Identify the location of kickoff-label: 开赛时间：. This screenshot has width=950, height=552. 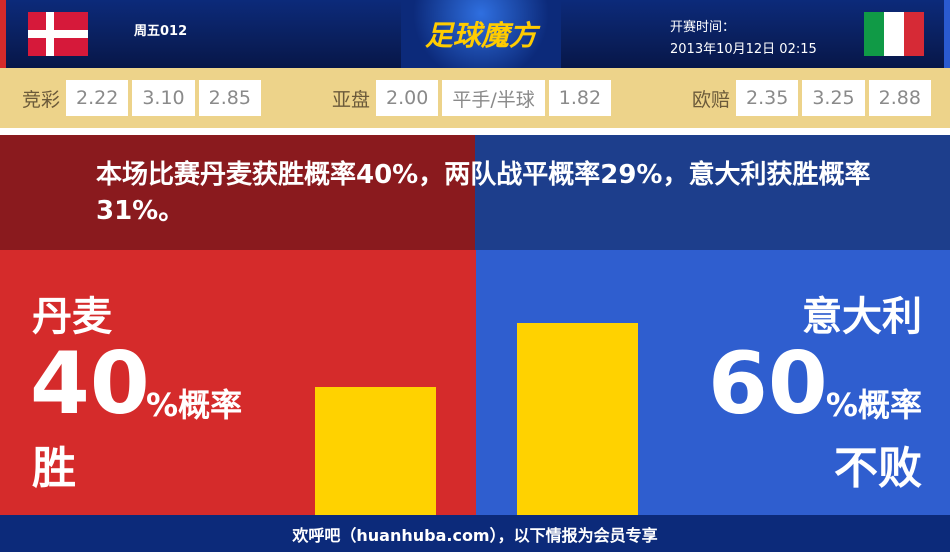
(703, 27).